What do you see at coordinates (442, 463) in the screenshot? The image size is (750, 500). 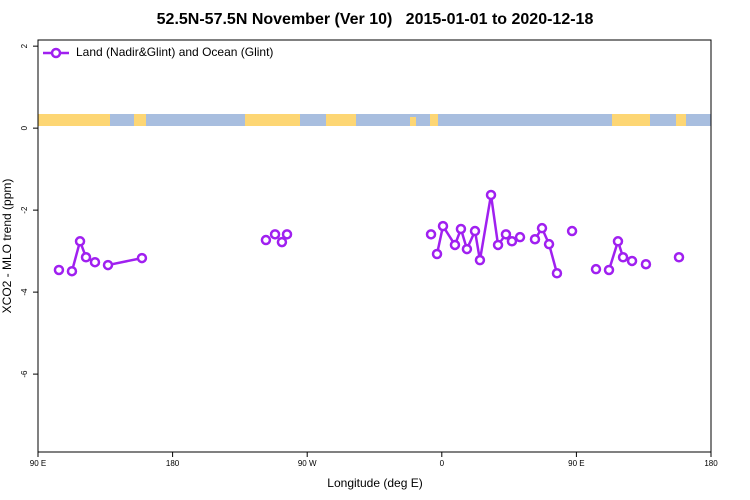 I see `x-tick-label: 0` at bounding box center [442, 463].